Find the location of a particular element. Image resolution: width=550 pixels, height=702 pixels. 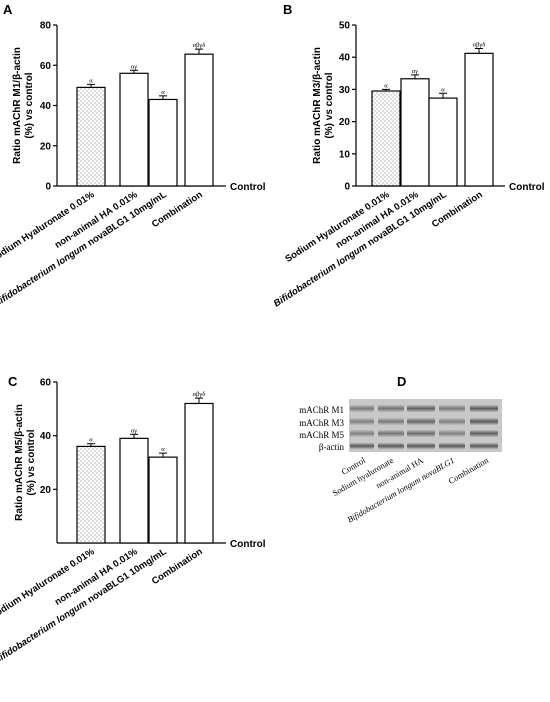

y-tick-label: 80 is located at coordinates (46, 26).